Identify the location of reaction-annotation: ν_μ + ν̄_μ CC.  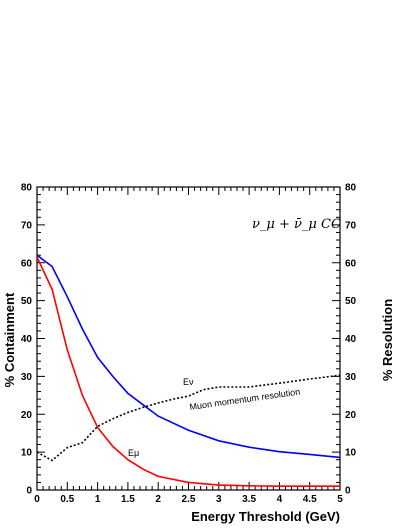
(296, 224).